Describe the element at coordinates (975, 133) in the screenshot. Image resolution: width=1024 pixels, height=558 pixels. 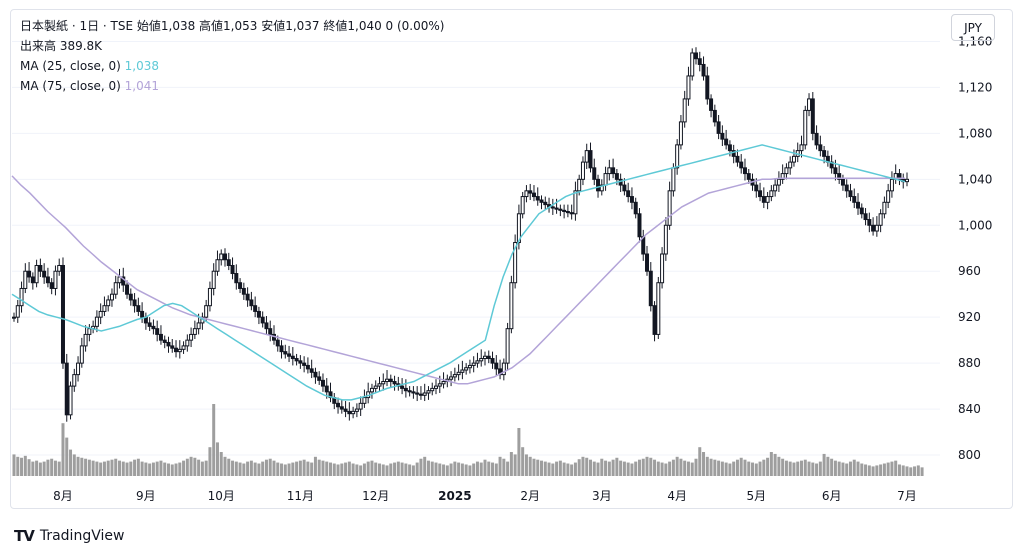
I see `y-tick-label: 1,080` at that location.